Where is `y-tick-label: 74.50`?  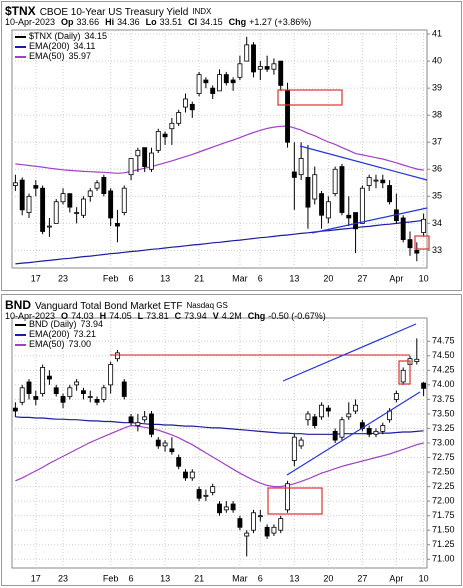 y-tick-label: 74.50 is located at coordinates (443, 355).